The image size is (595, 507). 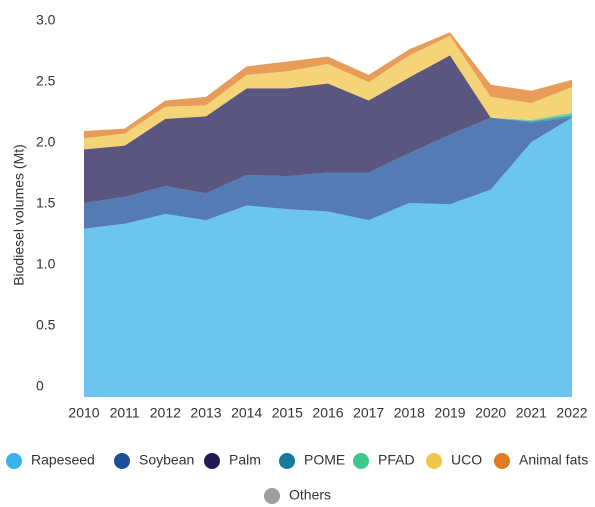 I want to click on y-tick-label: 1.0, so click(x=46, y=264).